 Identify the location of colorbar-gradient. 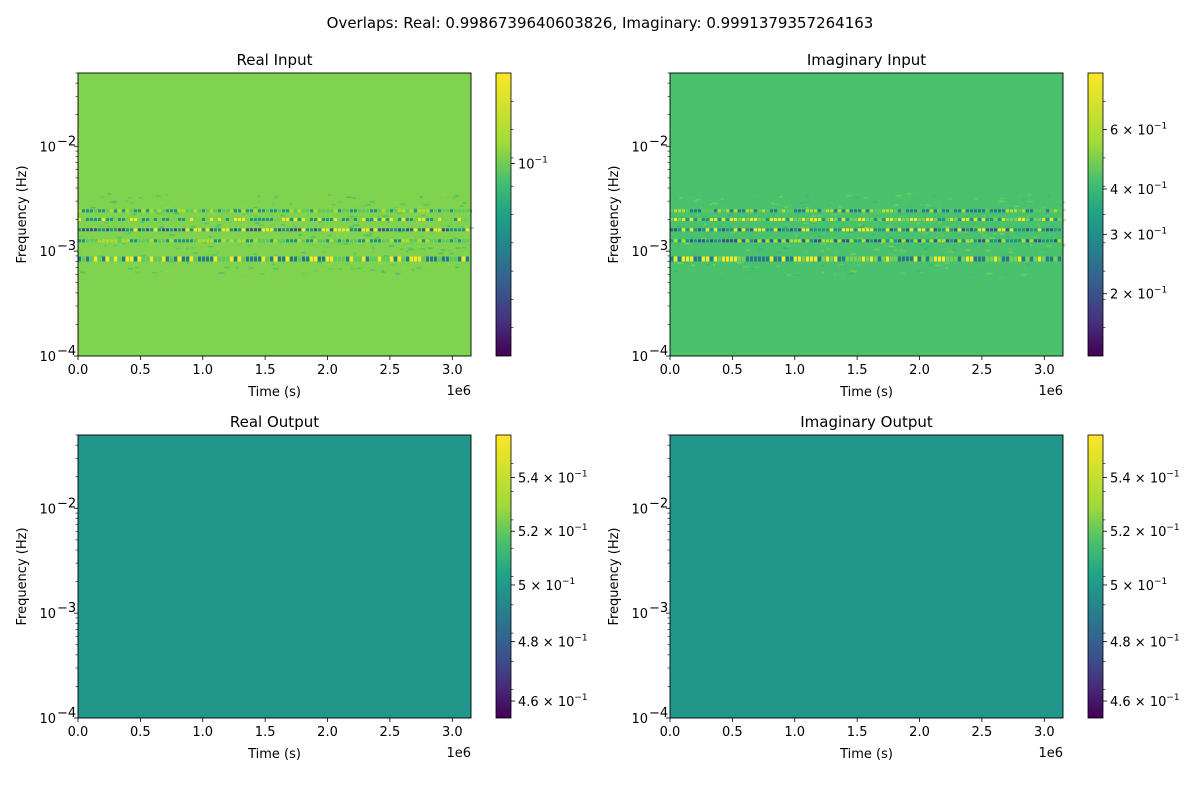
(1095, 576).